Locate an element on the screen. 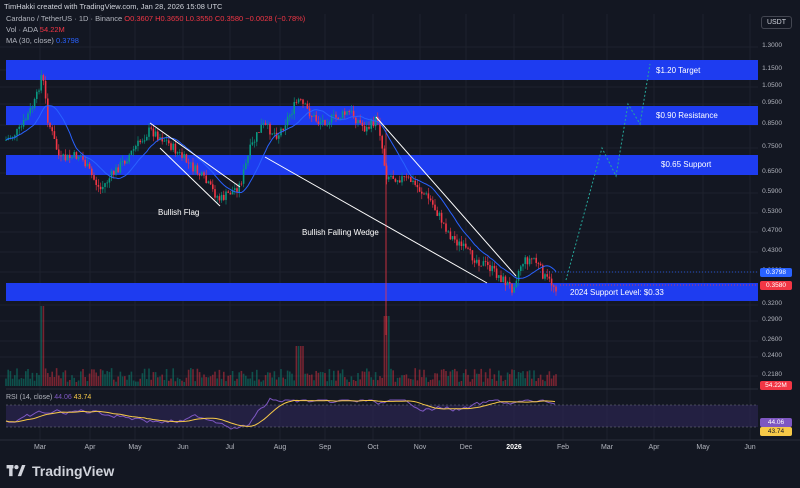 The height and width of the screenshot is (488, 800). time-axis-label: Sep is located at coordinates (325, 447).